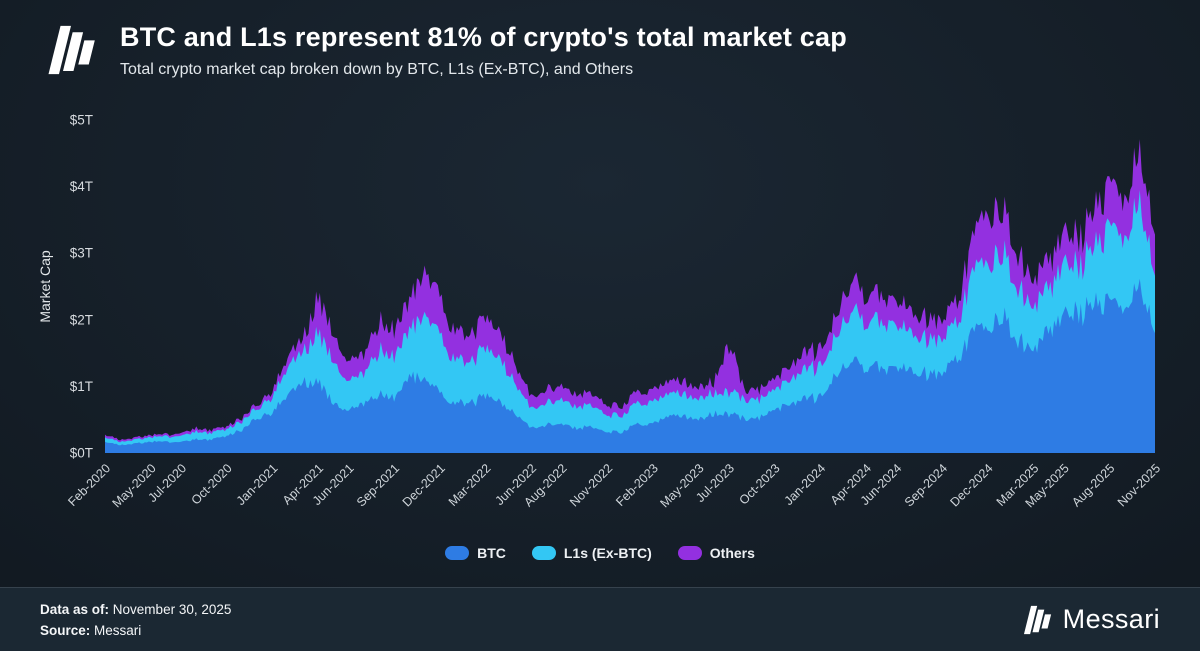 The image size is (1200, 651). Describe the element at coordinates (475, 553) in the screenshot. I see `legend-item-btc: BTC` at that location.